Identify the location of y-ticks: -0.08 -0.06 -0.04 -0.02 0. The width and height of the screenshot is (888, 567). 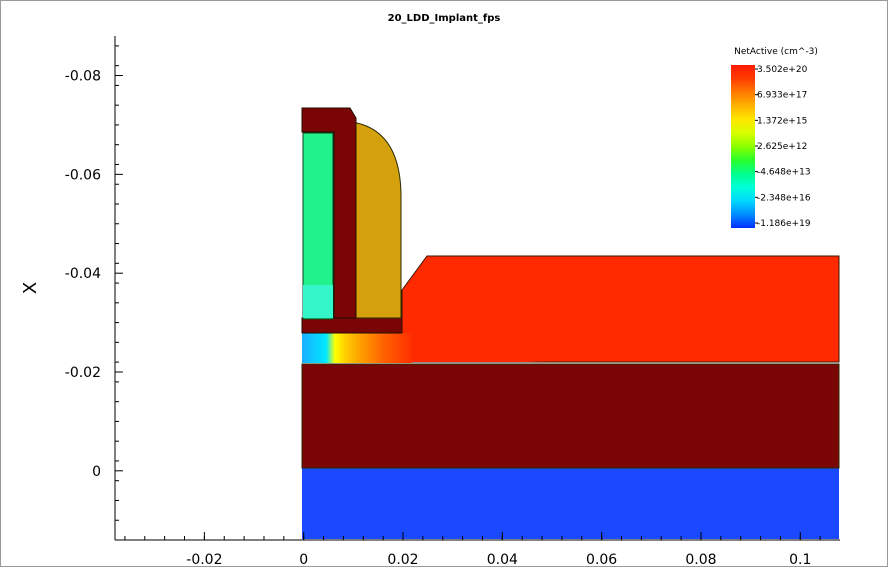
(94, 274).